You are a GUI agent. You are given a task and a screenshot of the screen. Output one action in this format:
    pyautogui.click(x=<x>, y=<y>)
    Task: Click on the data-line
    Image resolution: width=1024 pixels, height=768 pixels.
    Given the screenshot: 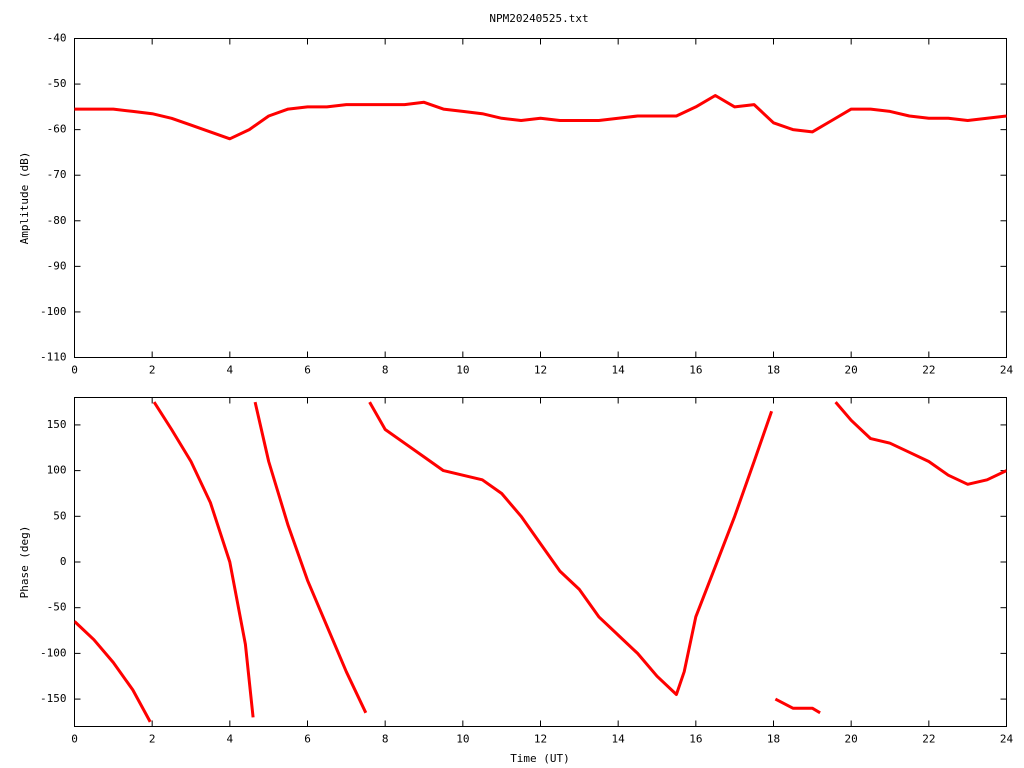 What is the action you would take?
    pyautogui.click(x=540, y=117)
    